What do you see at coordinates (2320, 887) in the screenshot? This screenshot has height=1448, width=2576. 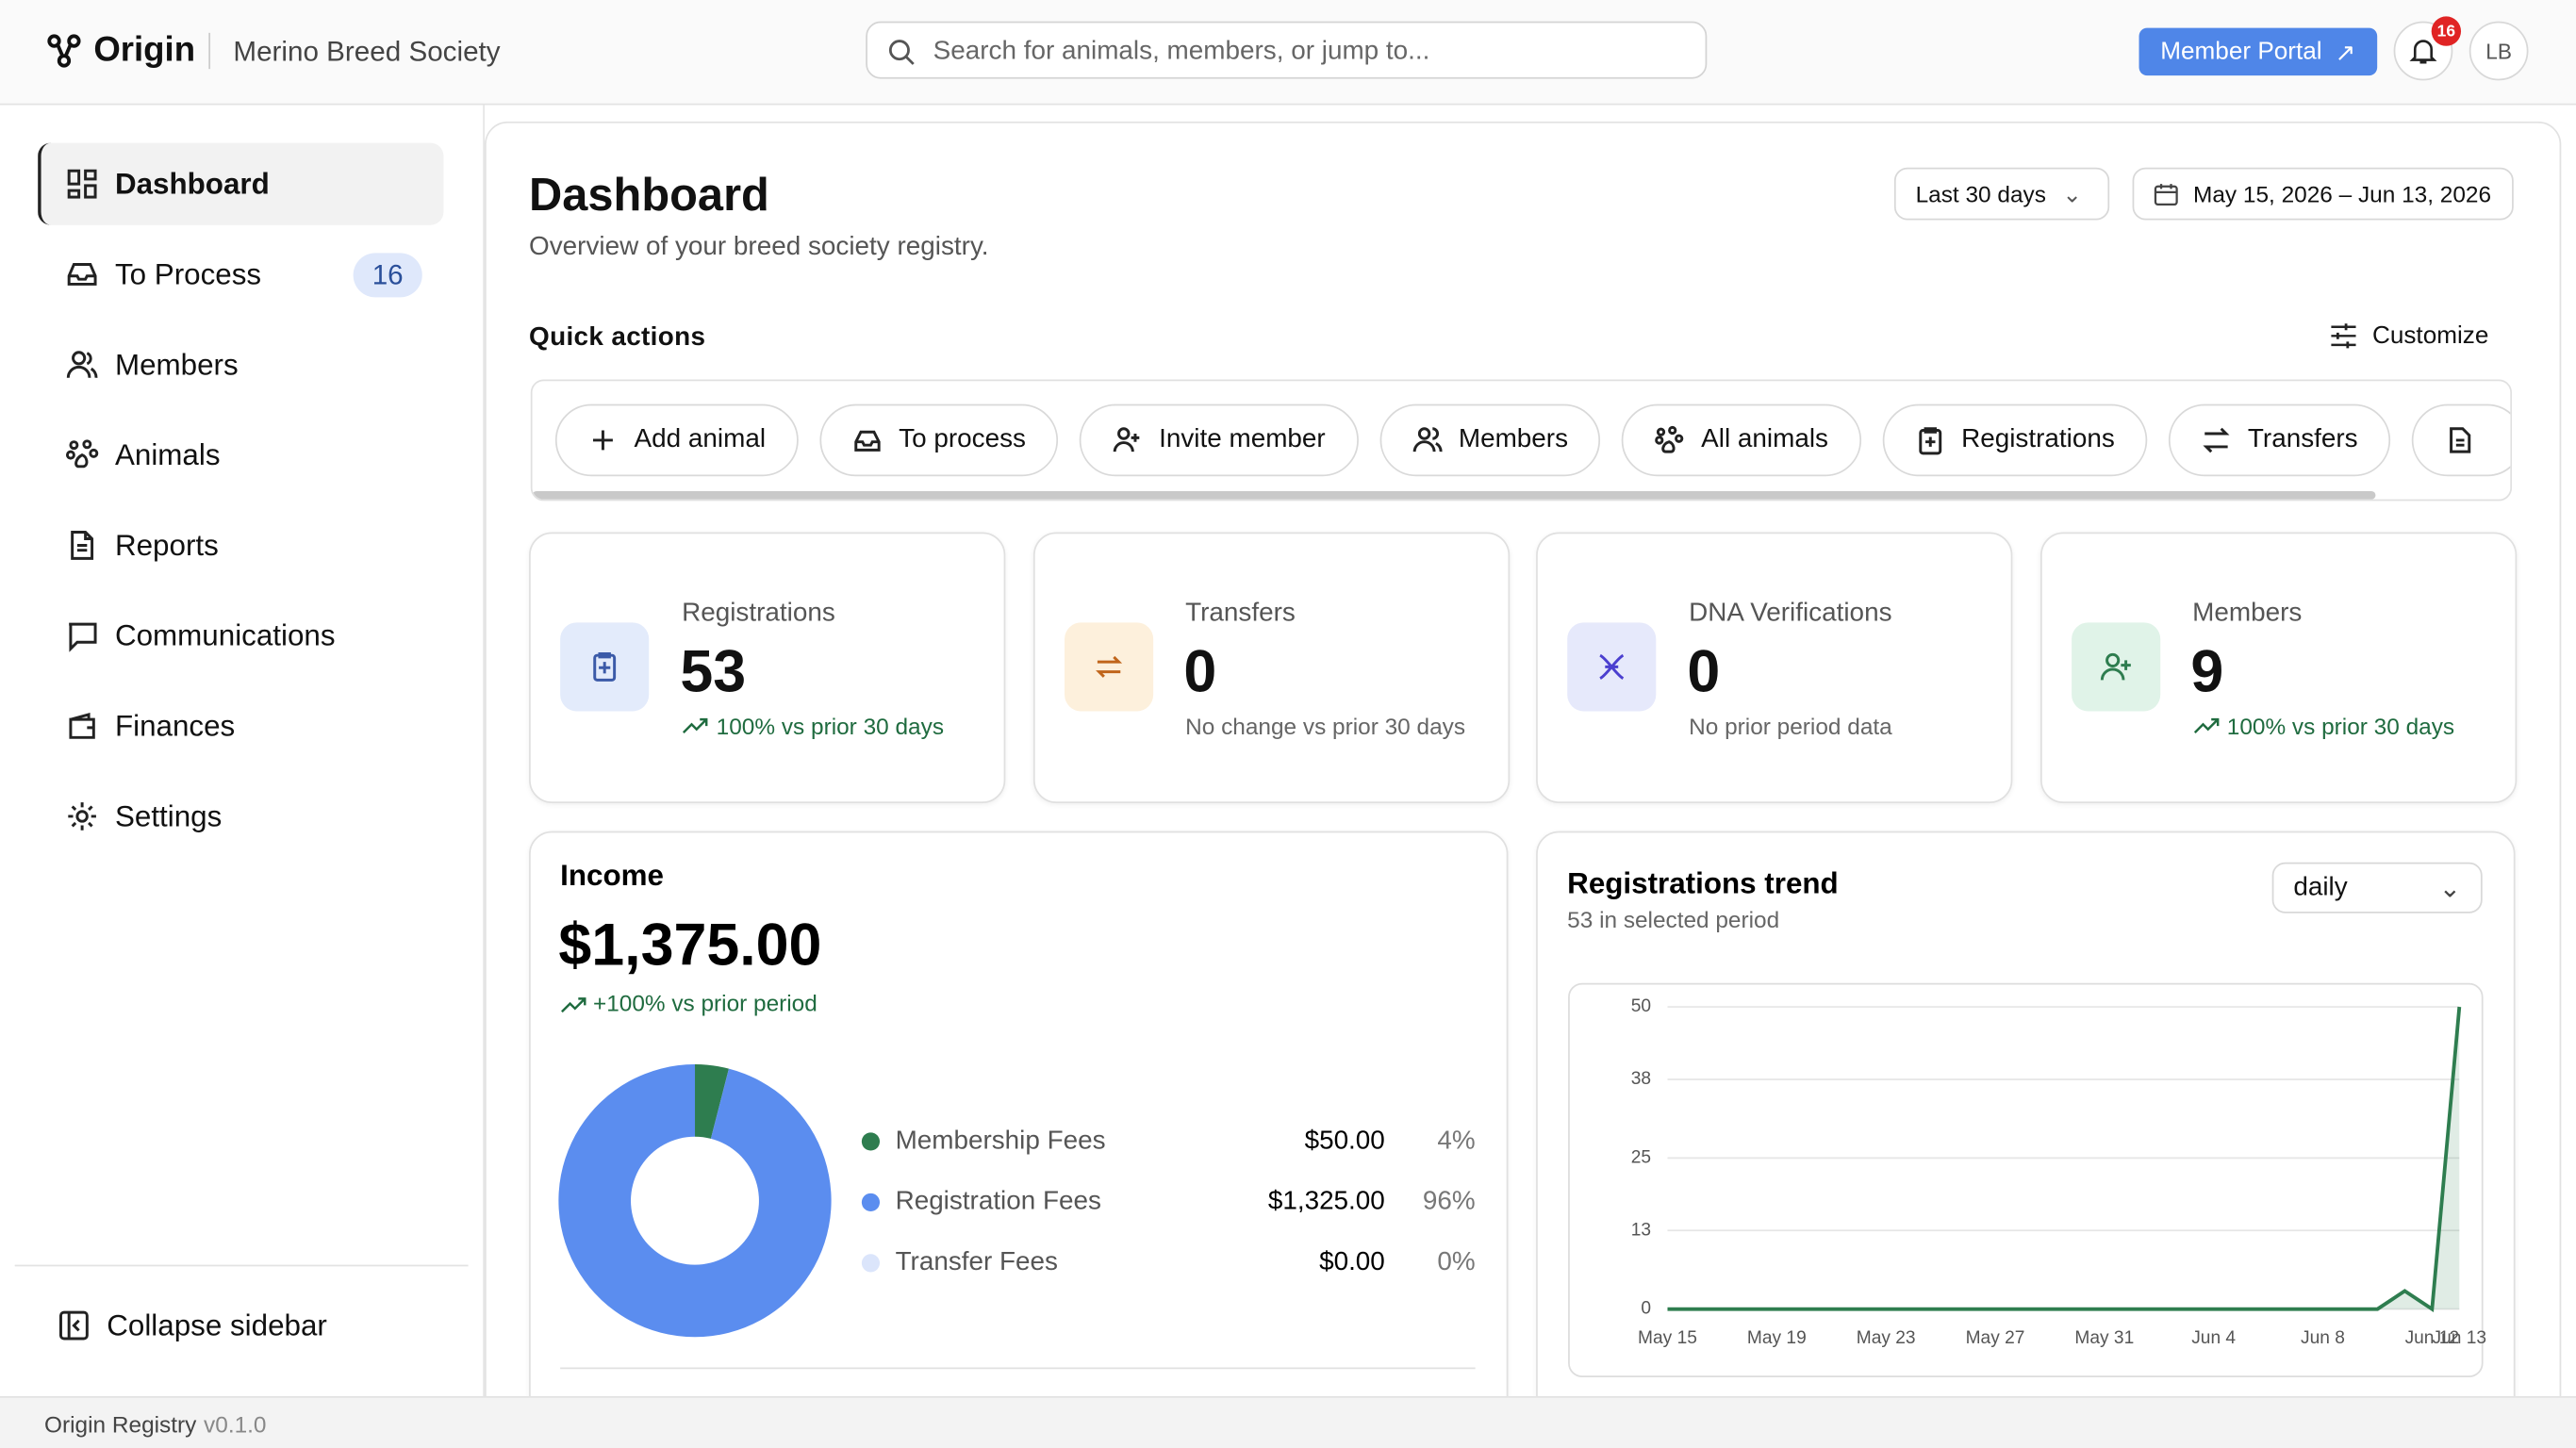 I see `period-label: daily` at bounding box center [2320, 887].